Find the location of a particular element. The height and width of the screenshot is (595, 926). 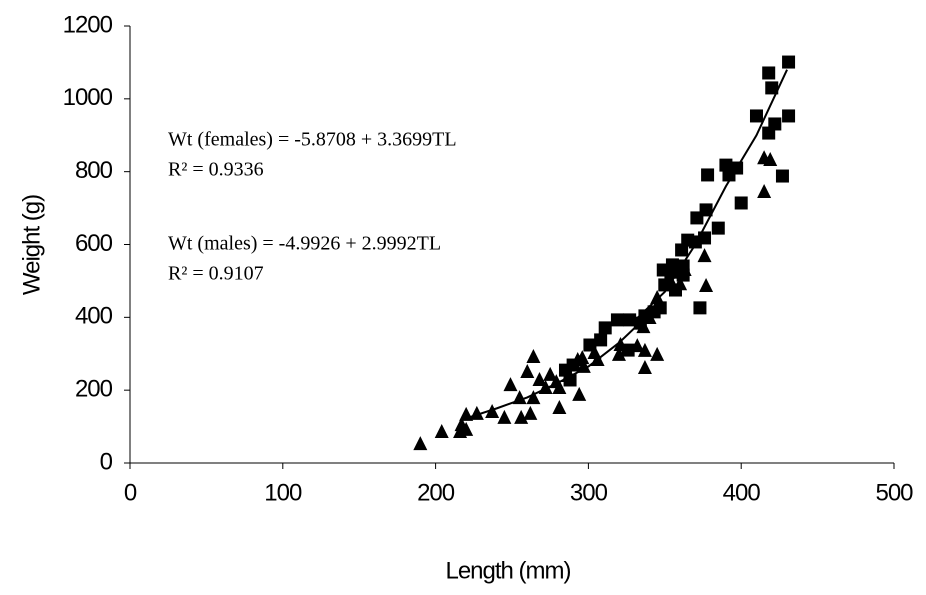

x-axis-label: Length (mm) is located at coordinates (507, 570).